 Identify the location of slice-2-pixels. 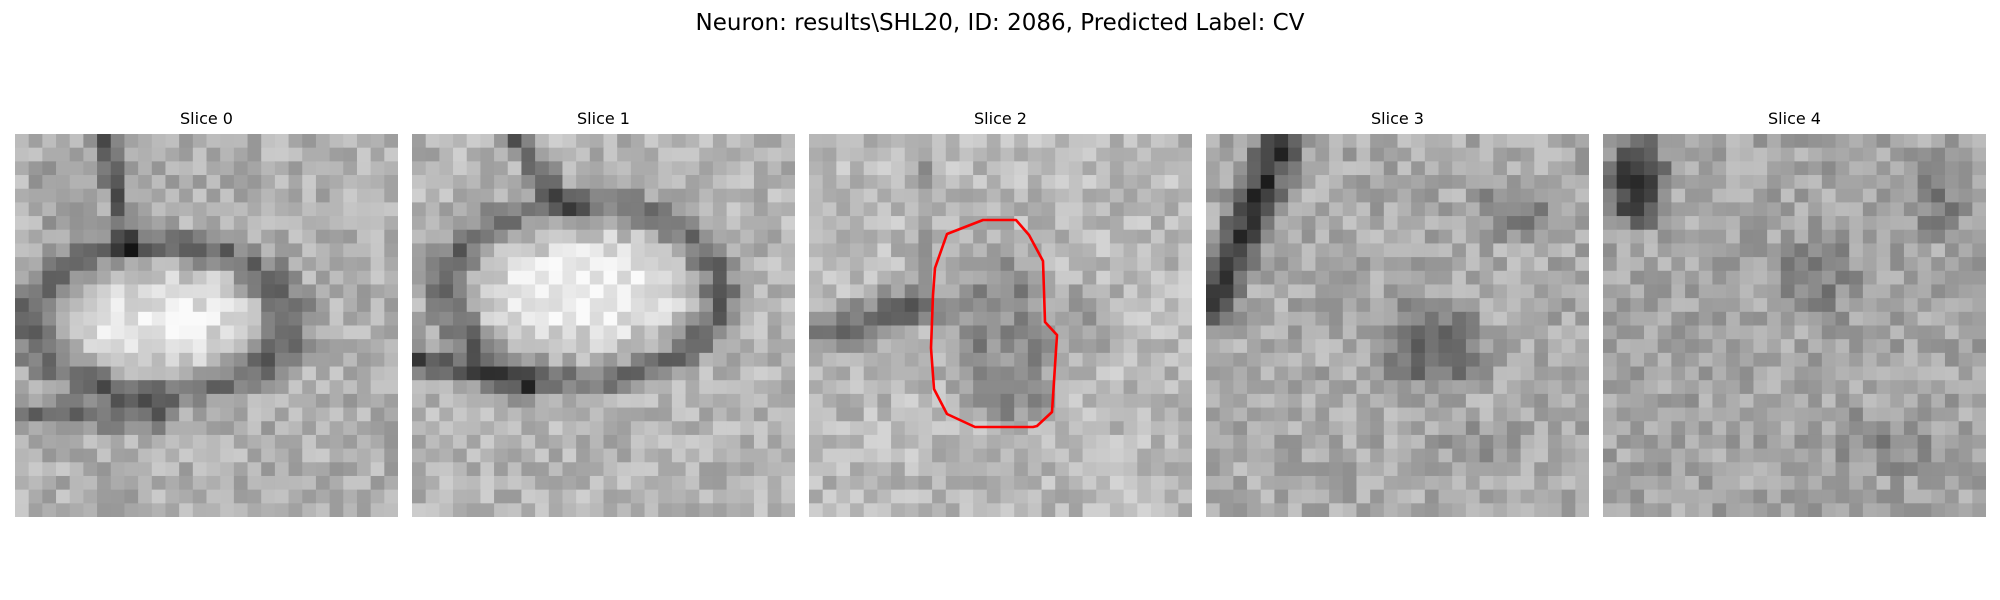
(1000, 325).